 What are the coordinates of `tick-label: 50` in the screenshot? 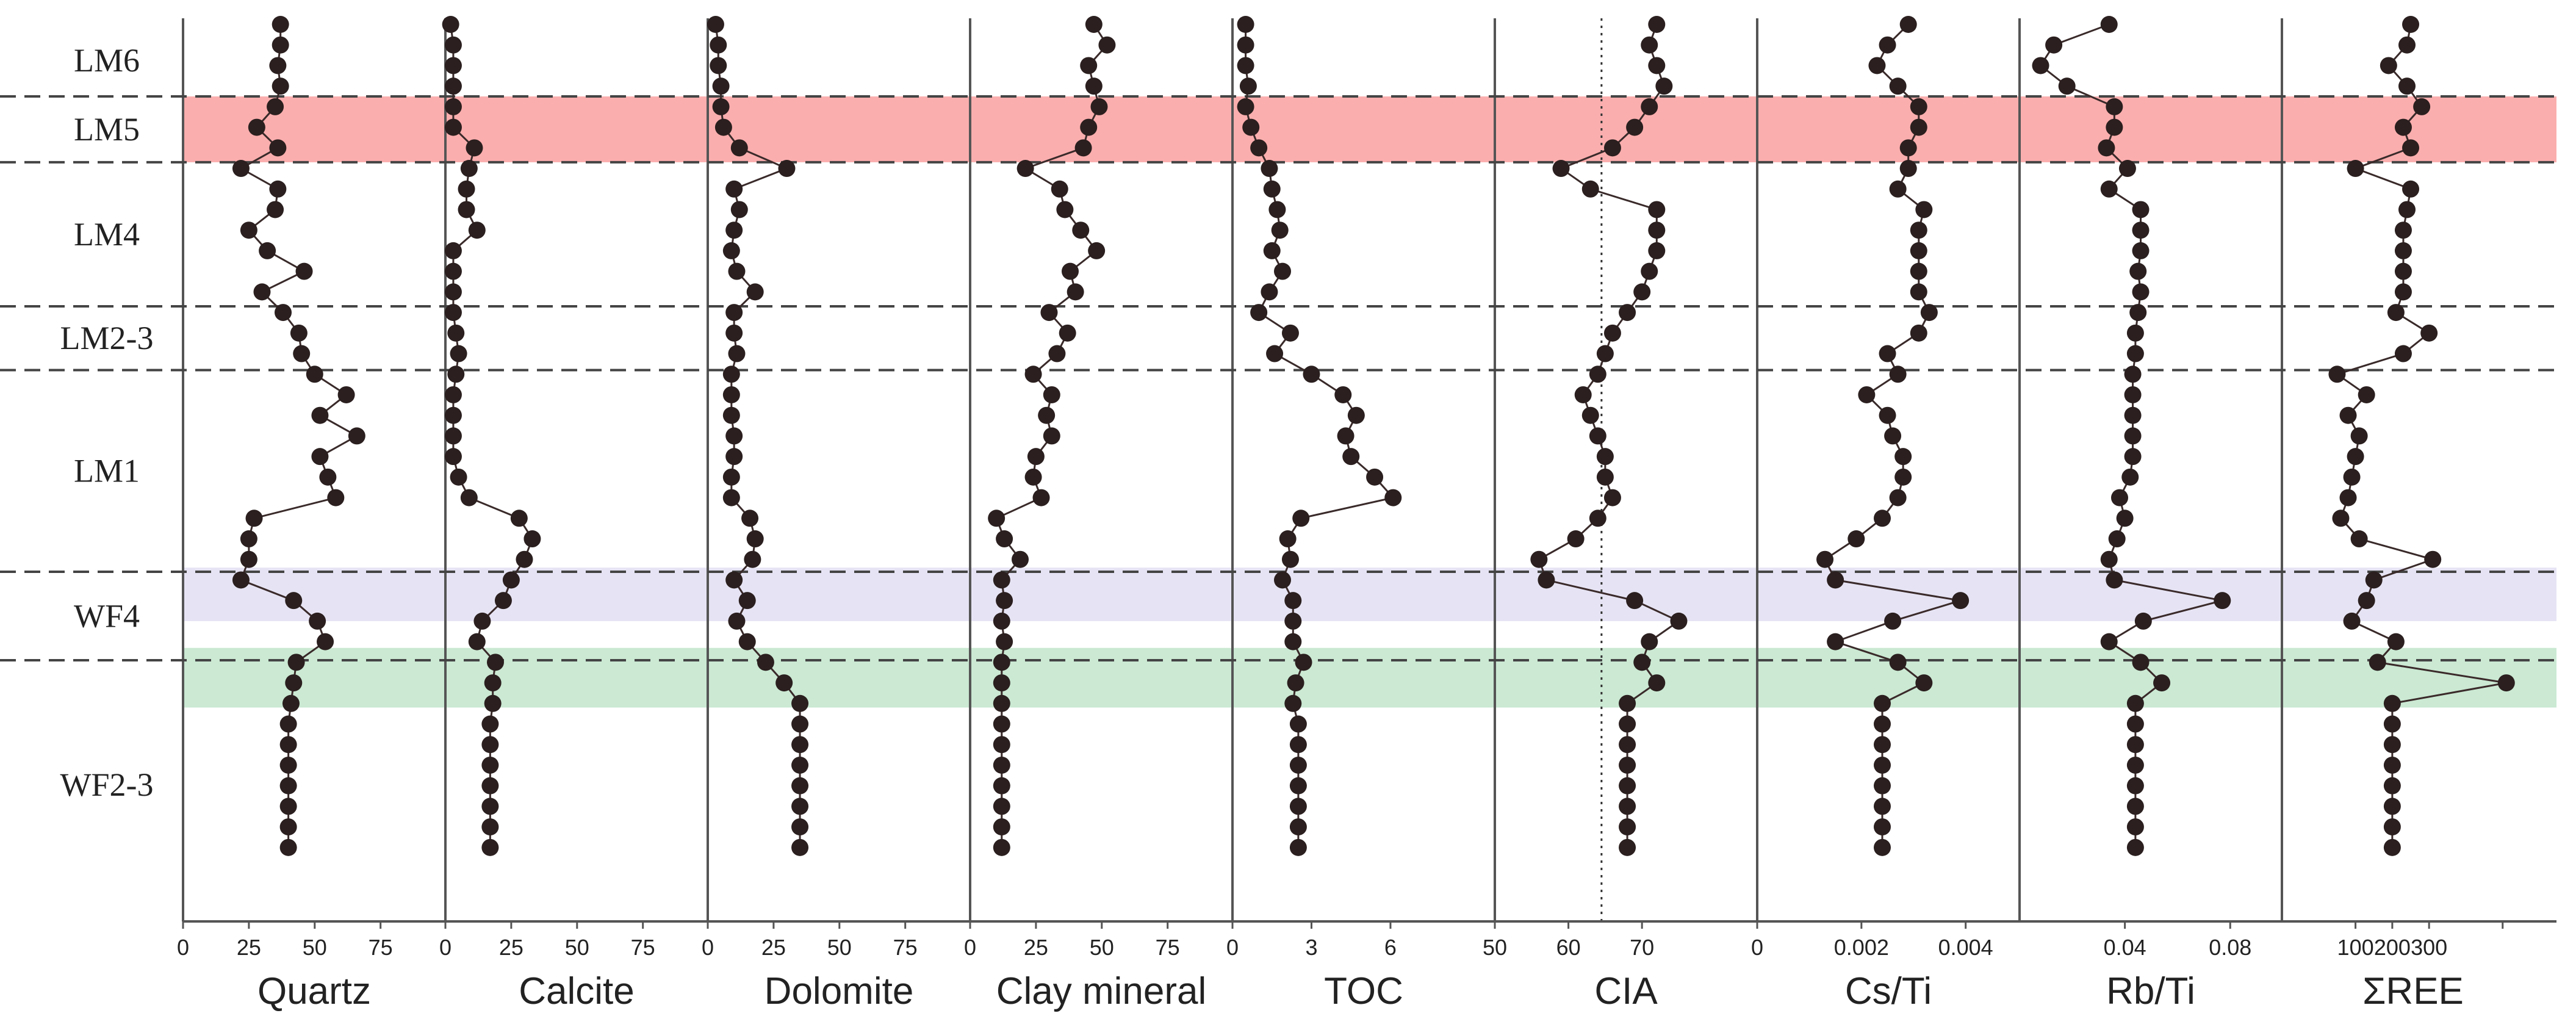 It's located at (839, 947).